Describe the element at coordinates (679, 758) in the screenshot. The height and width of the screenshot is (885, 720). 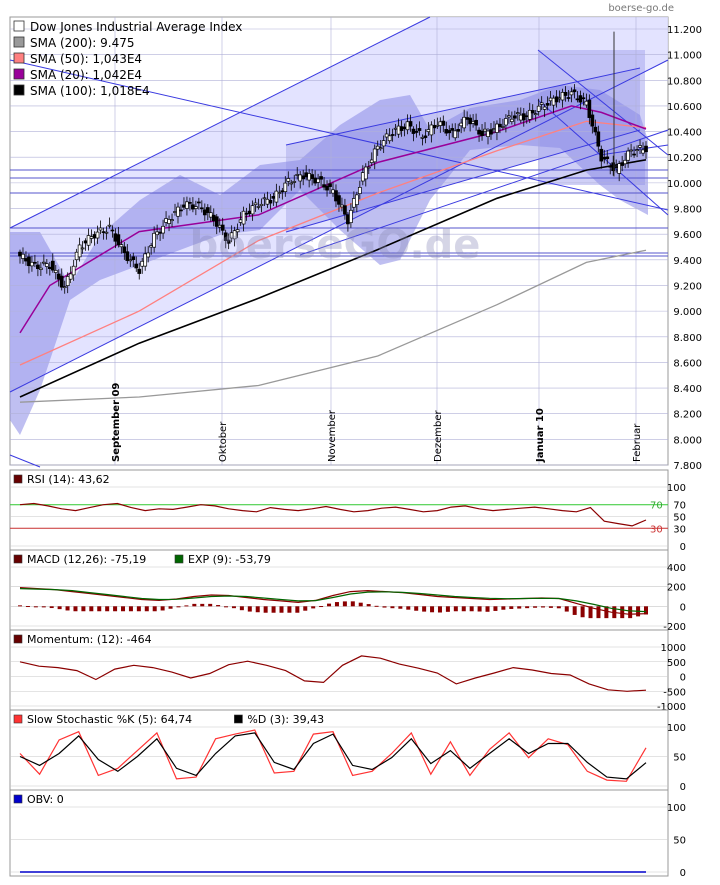
I see `panel-tick-label: 50` at that location.